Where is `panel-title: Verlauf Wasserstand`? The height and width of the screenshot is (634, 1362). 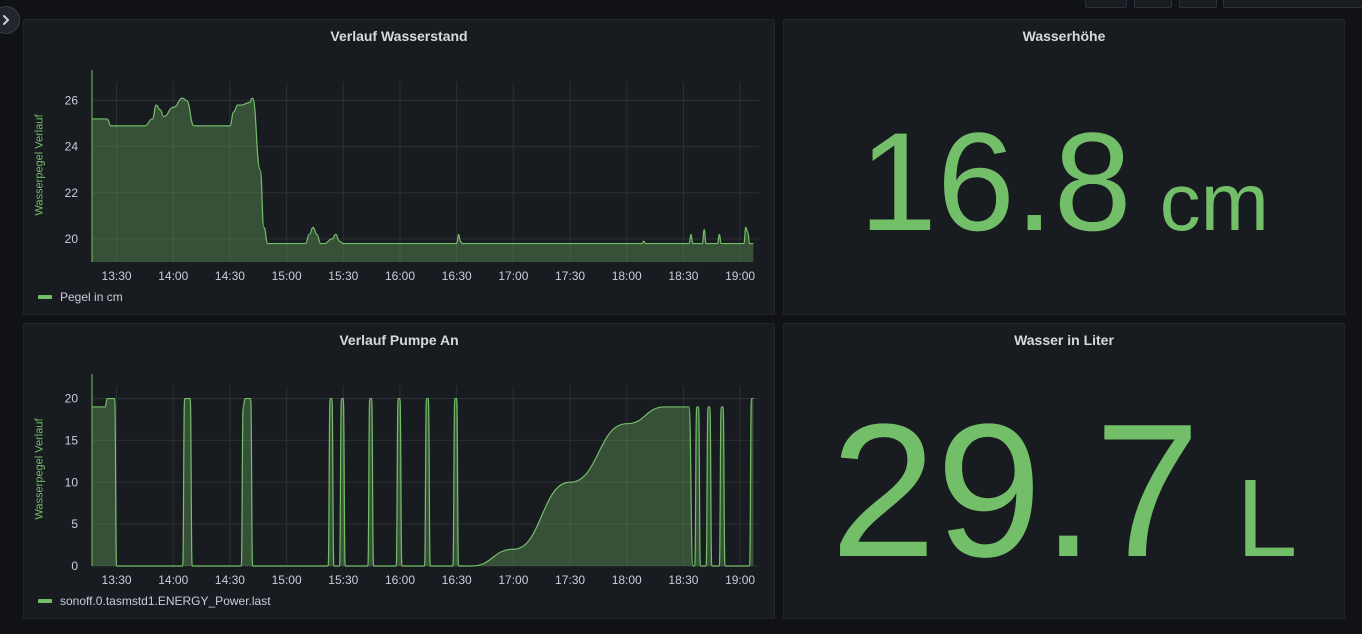 panel-title: Verlauf Wasserstand is located at coordinates (399, 36).